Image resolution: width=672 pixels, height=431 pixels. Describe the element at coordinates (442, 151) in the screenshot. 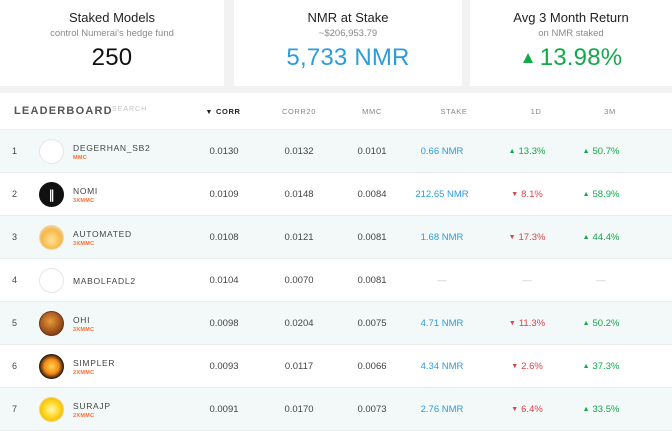

I see `stake-cell: 0.66 NMR` at that location.